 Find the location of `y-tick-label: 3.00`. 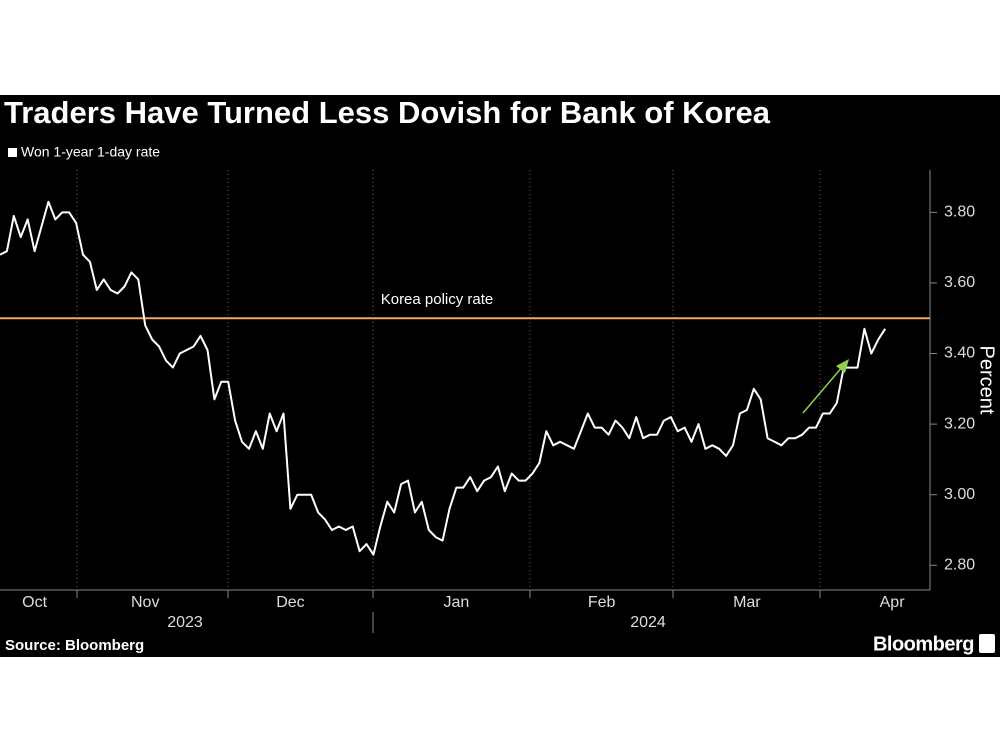

y-tick-label: 3.00 is located at coordinates (959, 494).